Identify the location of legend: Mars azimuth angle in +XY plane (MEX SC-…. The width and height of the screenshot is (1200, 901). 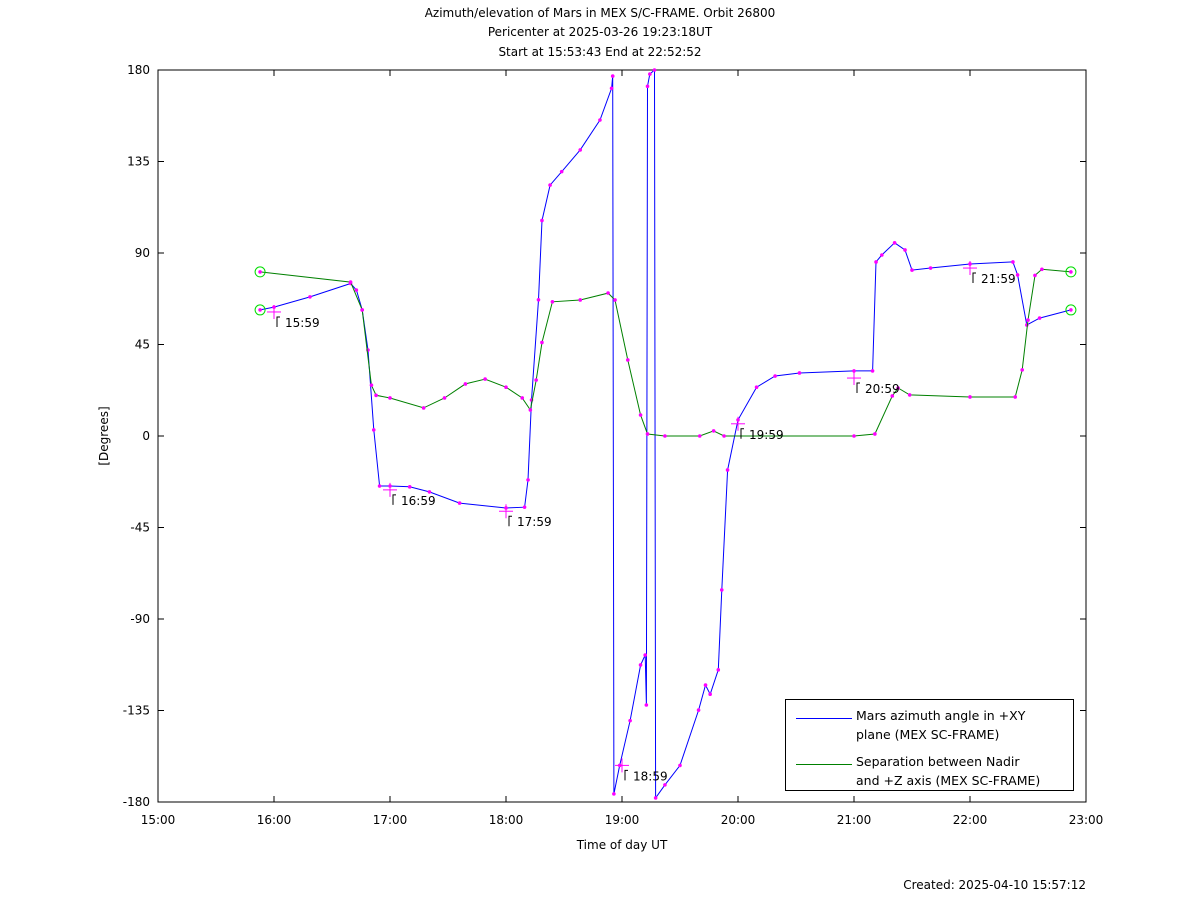
(929, 745).